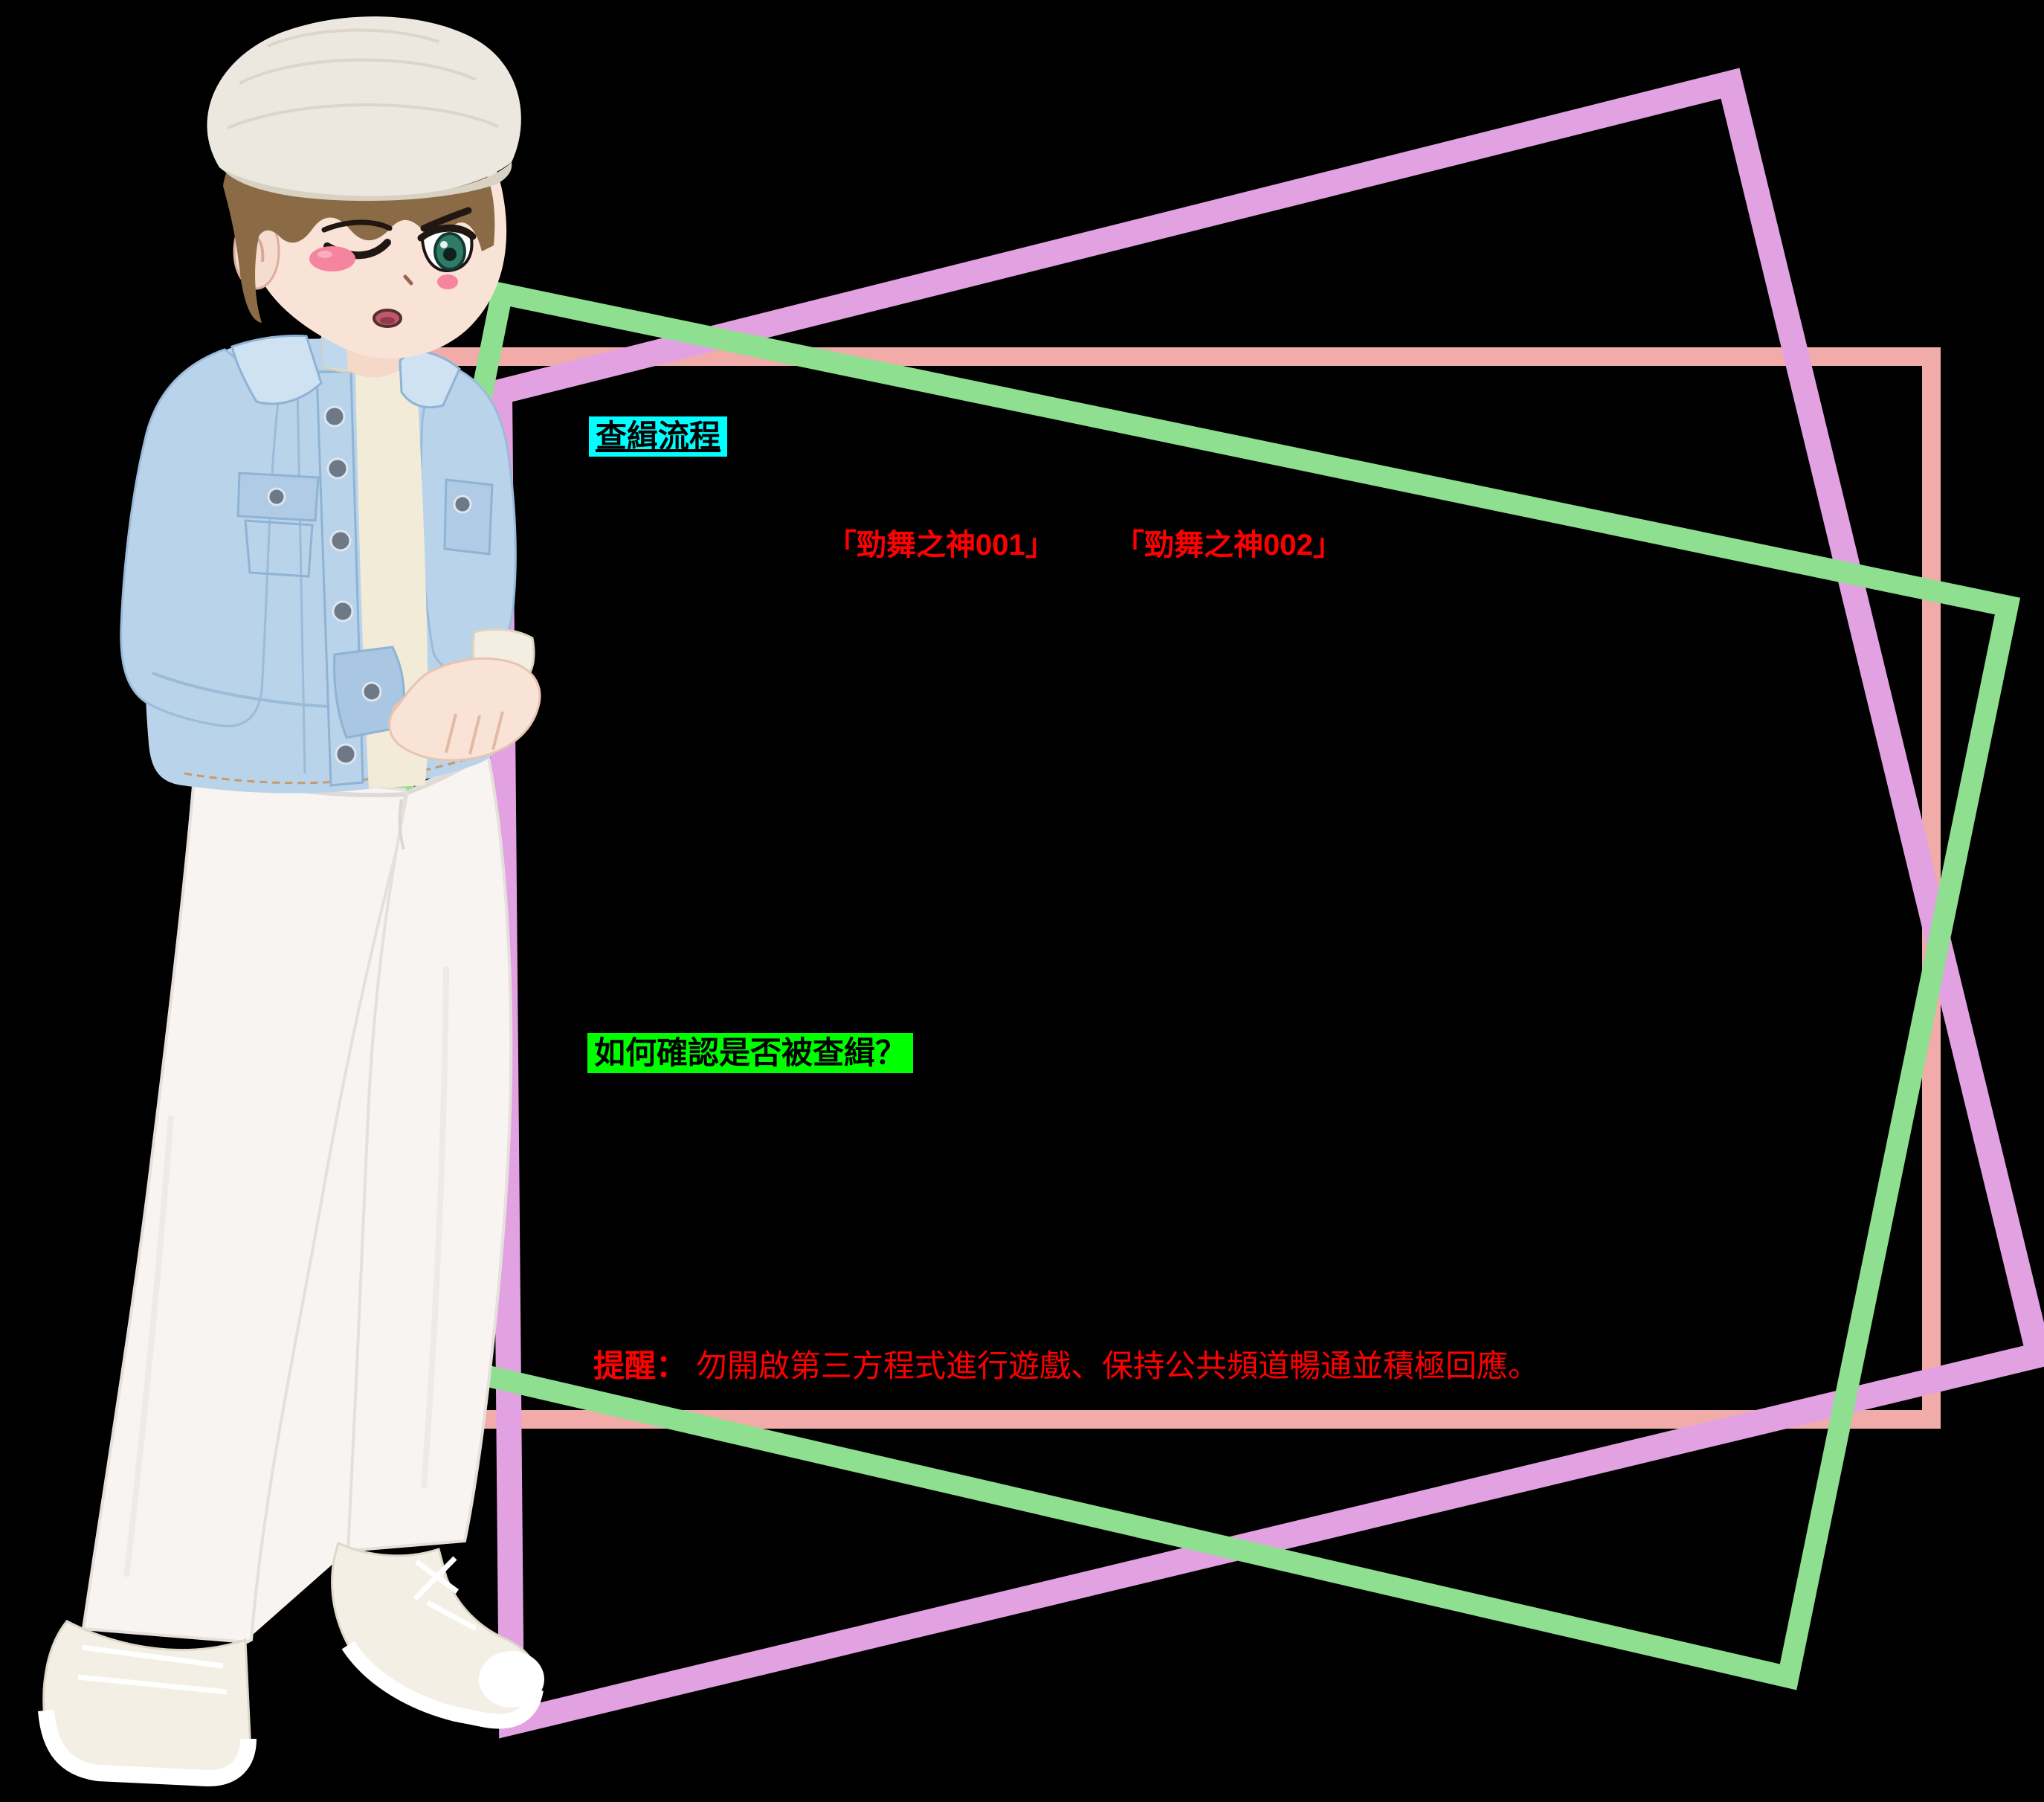 The image size is (2044, 1802). I want to click on left-blush, so click(332, 258).